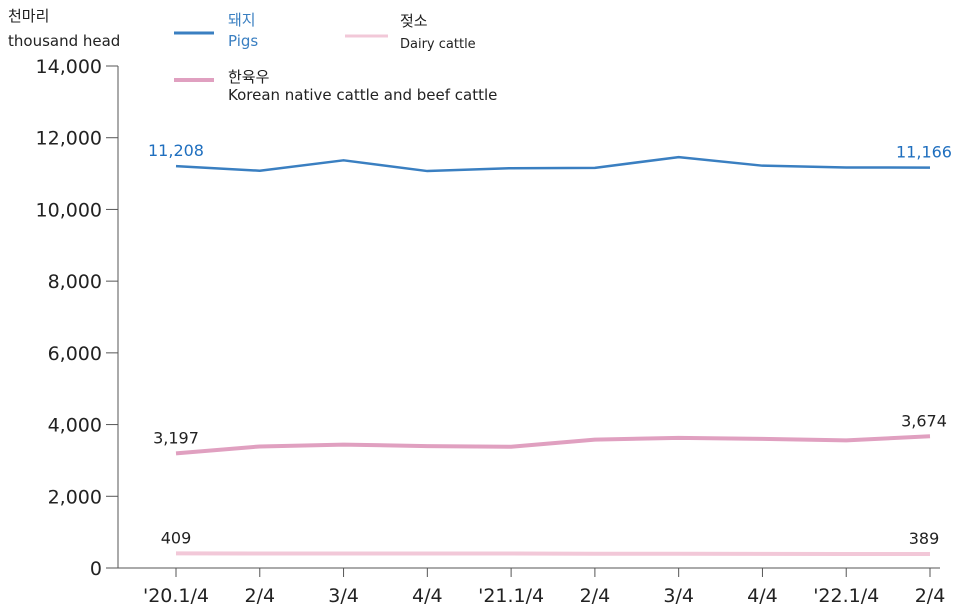 Image resolution: width=954 pixels, height=608 pixels. I want to click on data-label-last: 3,674, so click(924, 420).